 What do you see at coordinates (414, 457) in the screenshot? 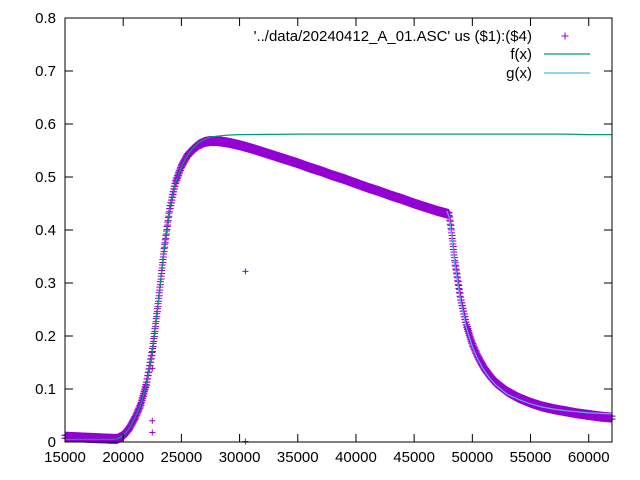
I see `x-tick-label: 45000` at bounding box center [414, 457].